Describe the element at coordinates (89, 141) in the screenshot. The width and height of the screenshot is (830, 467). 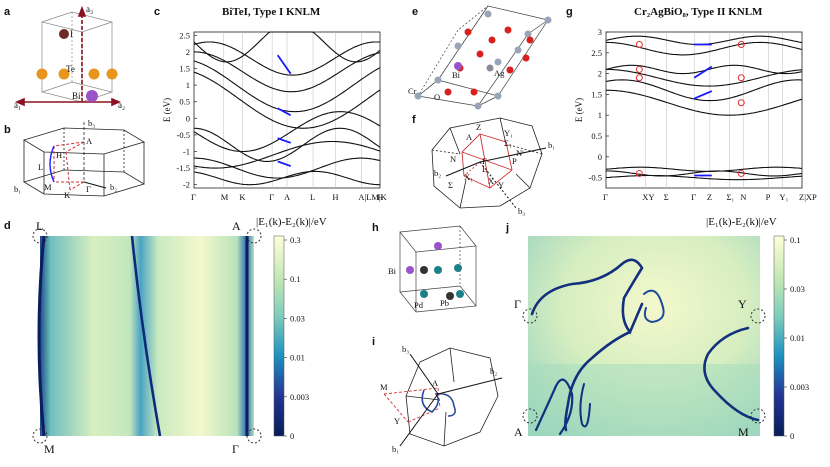
I see `bz-point-a: A` at that location.